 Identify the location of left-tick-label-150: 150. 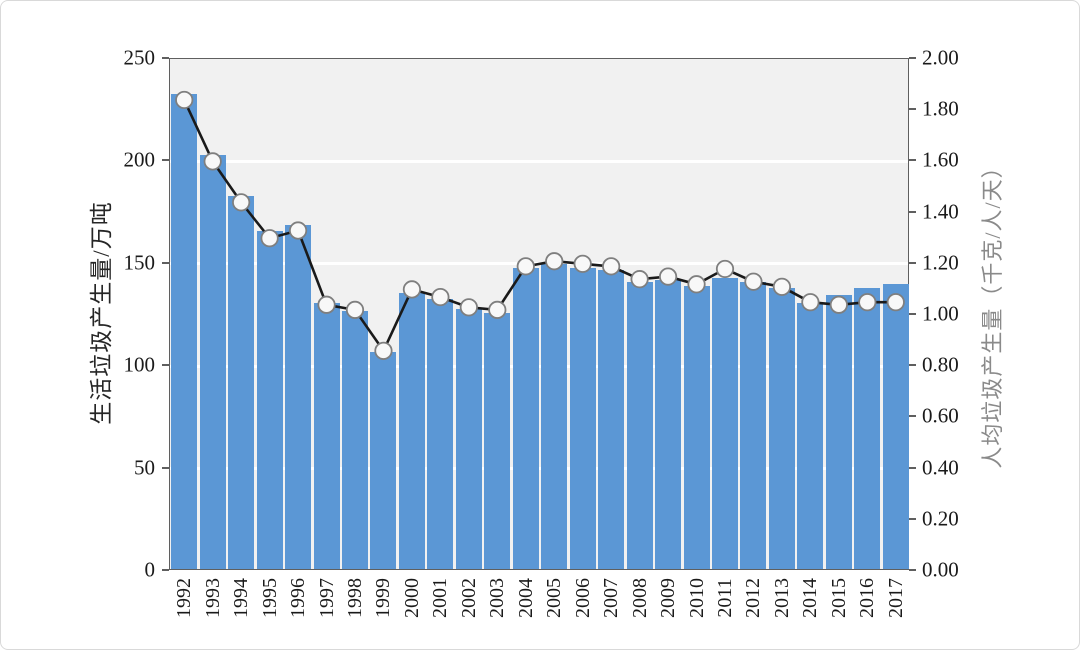
(139, 262).